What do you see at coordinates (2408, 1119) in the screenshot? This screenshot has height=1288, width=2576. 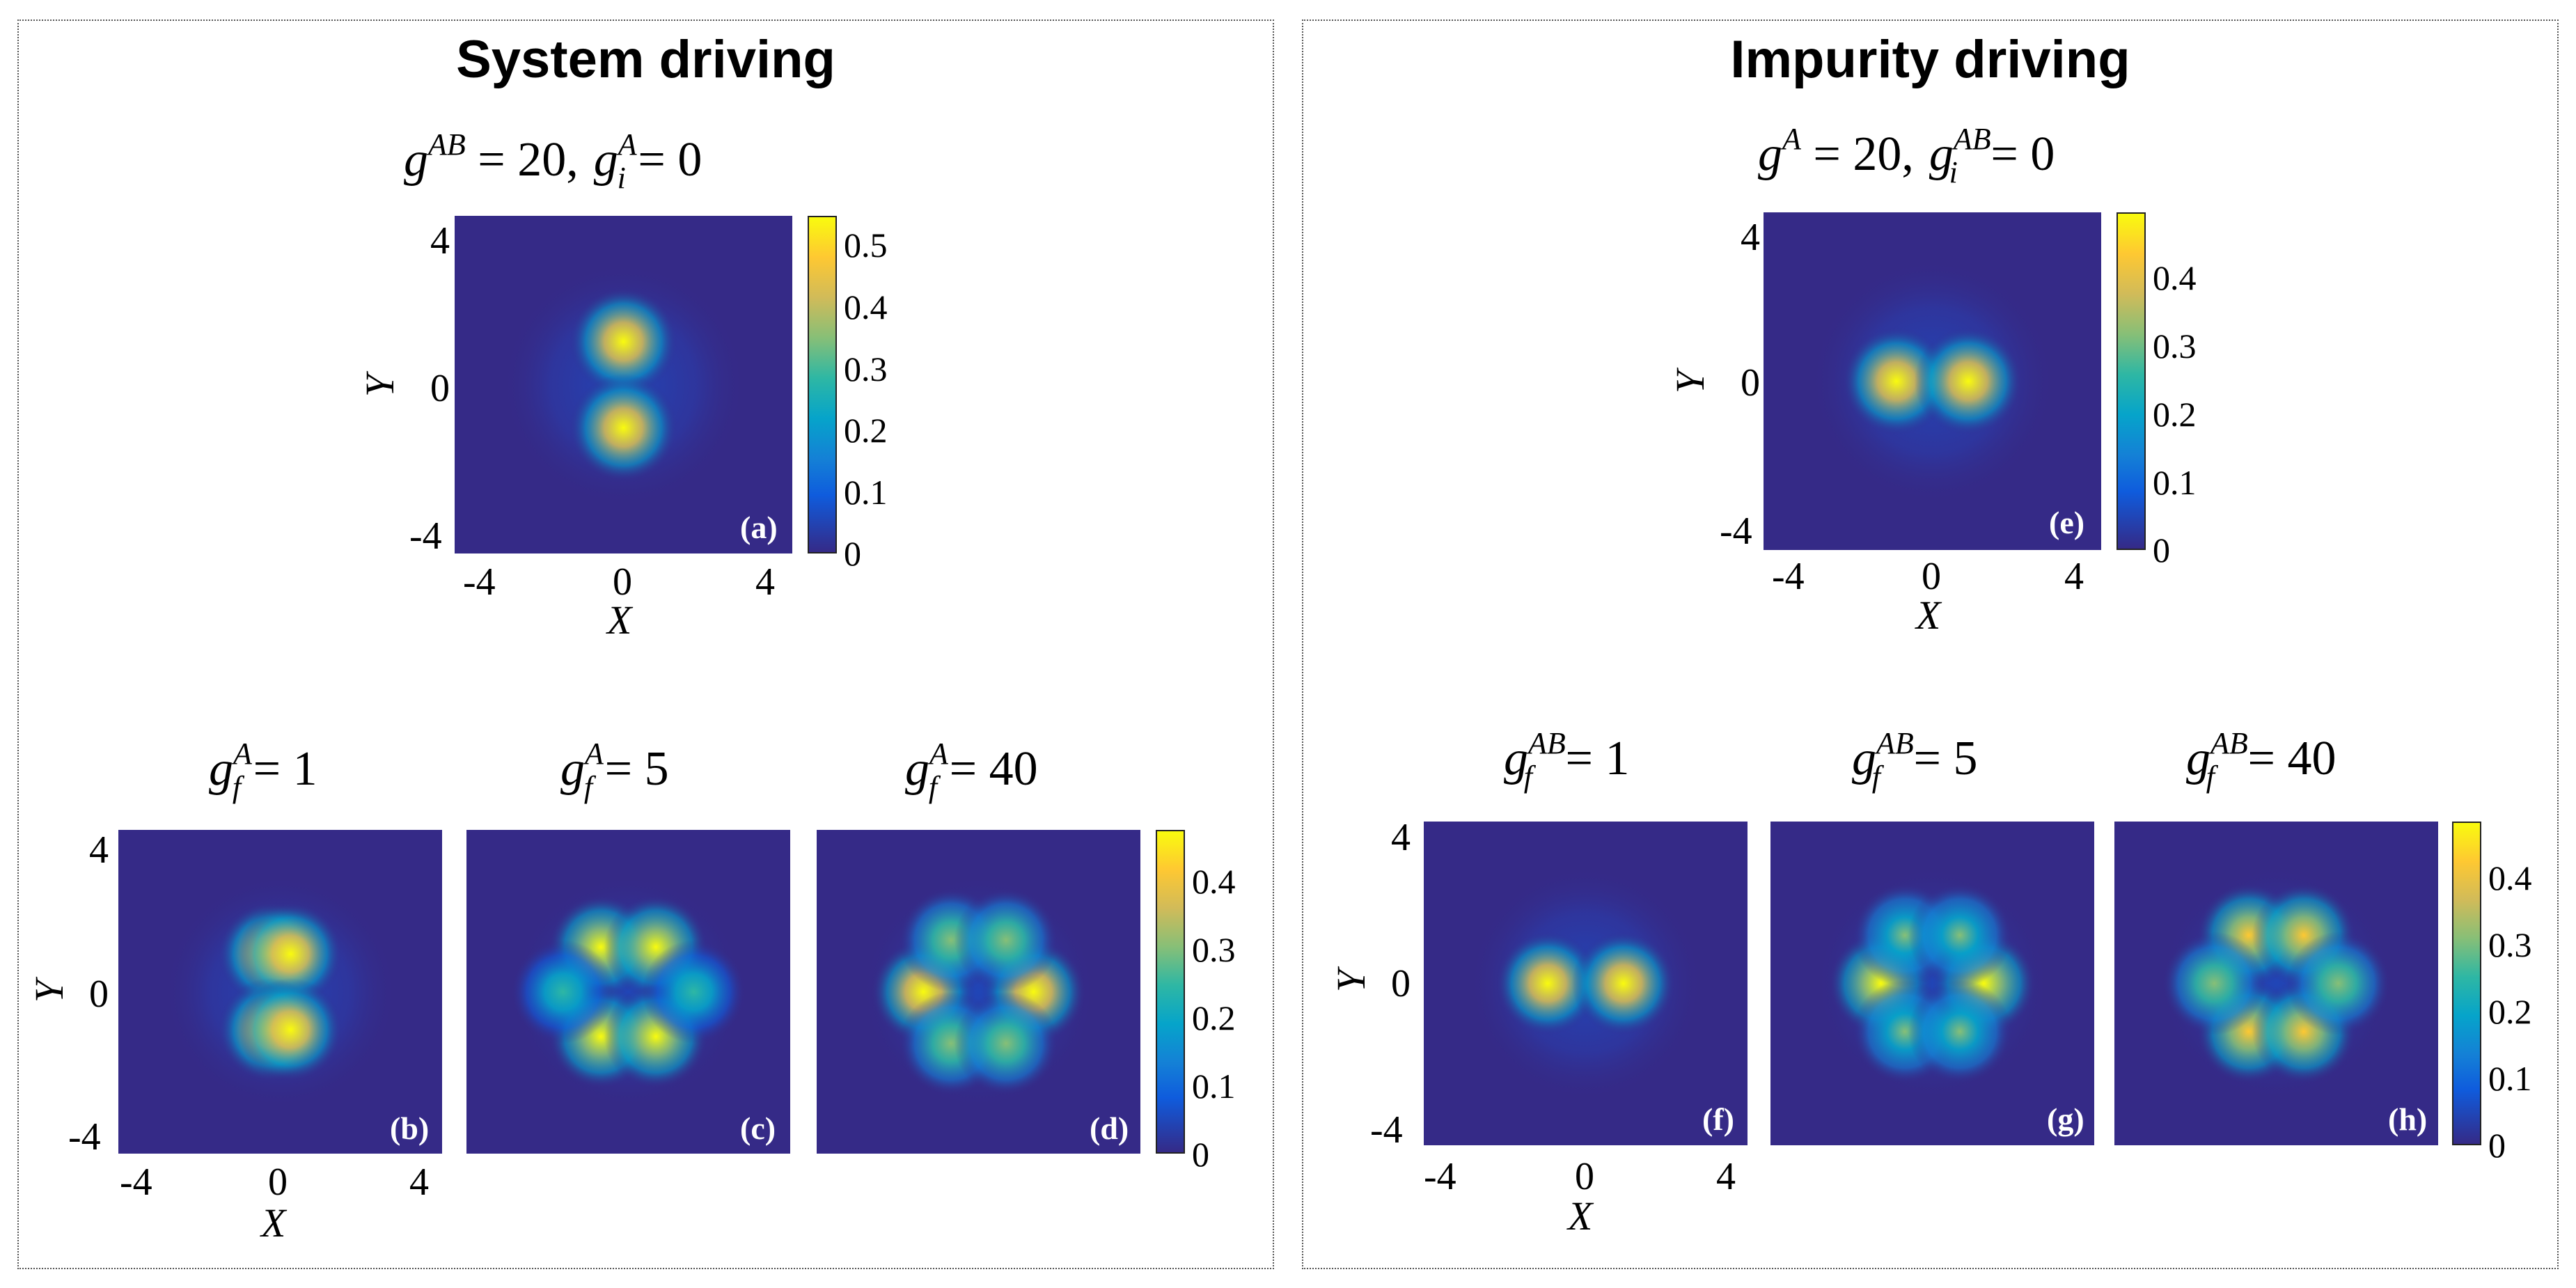 I see `panel-label-h: (h)` at bounding box center [2408, 1119].